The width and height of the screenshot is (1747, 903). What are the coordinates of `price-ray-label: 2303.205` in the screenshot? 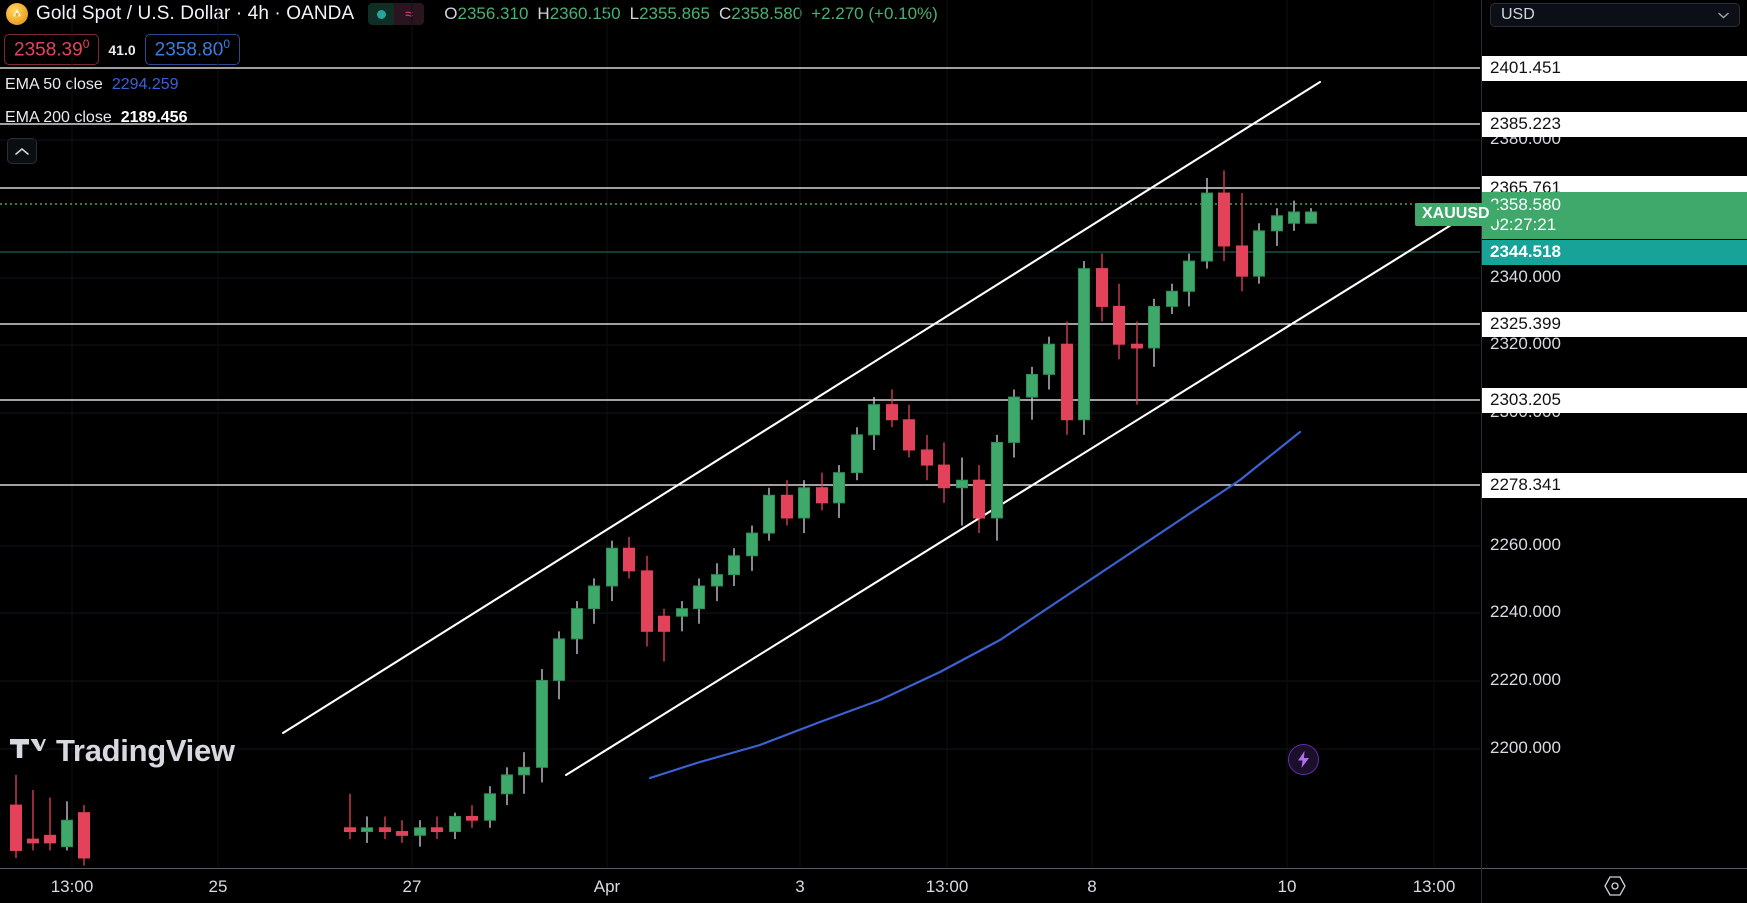 It's located at (1614, 400).